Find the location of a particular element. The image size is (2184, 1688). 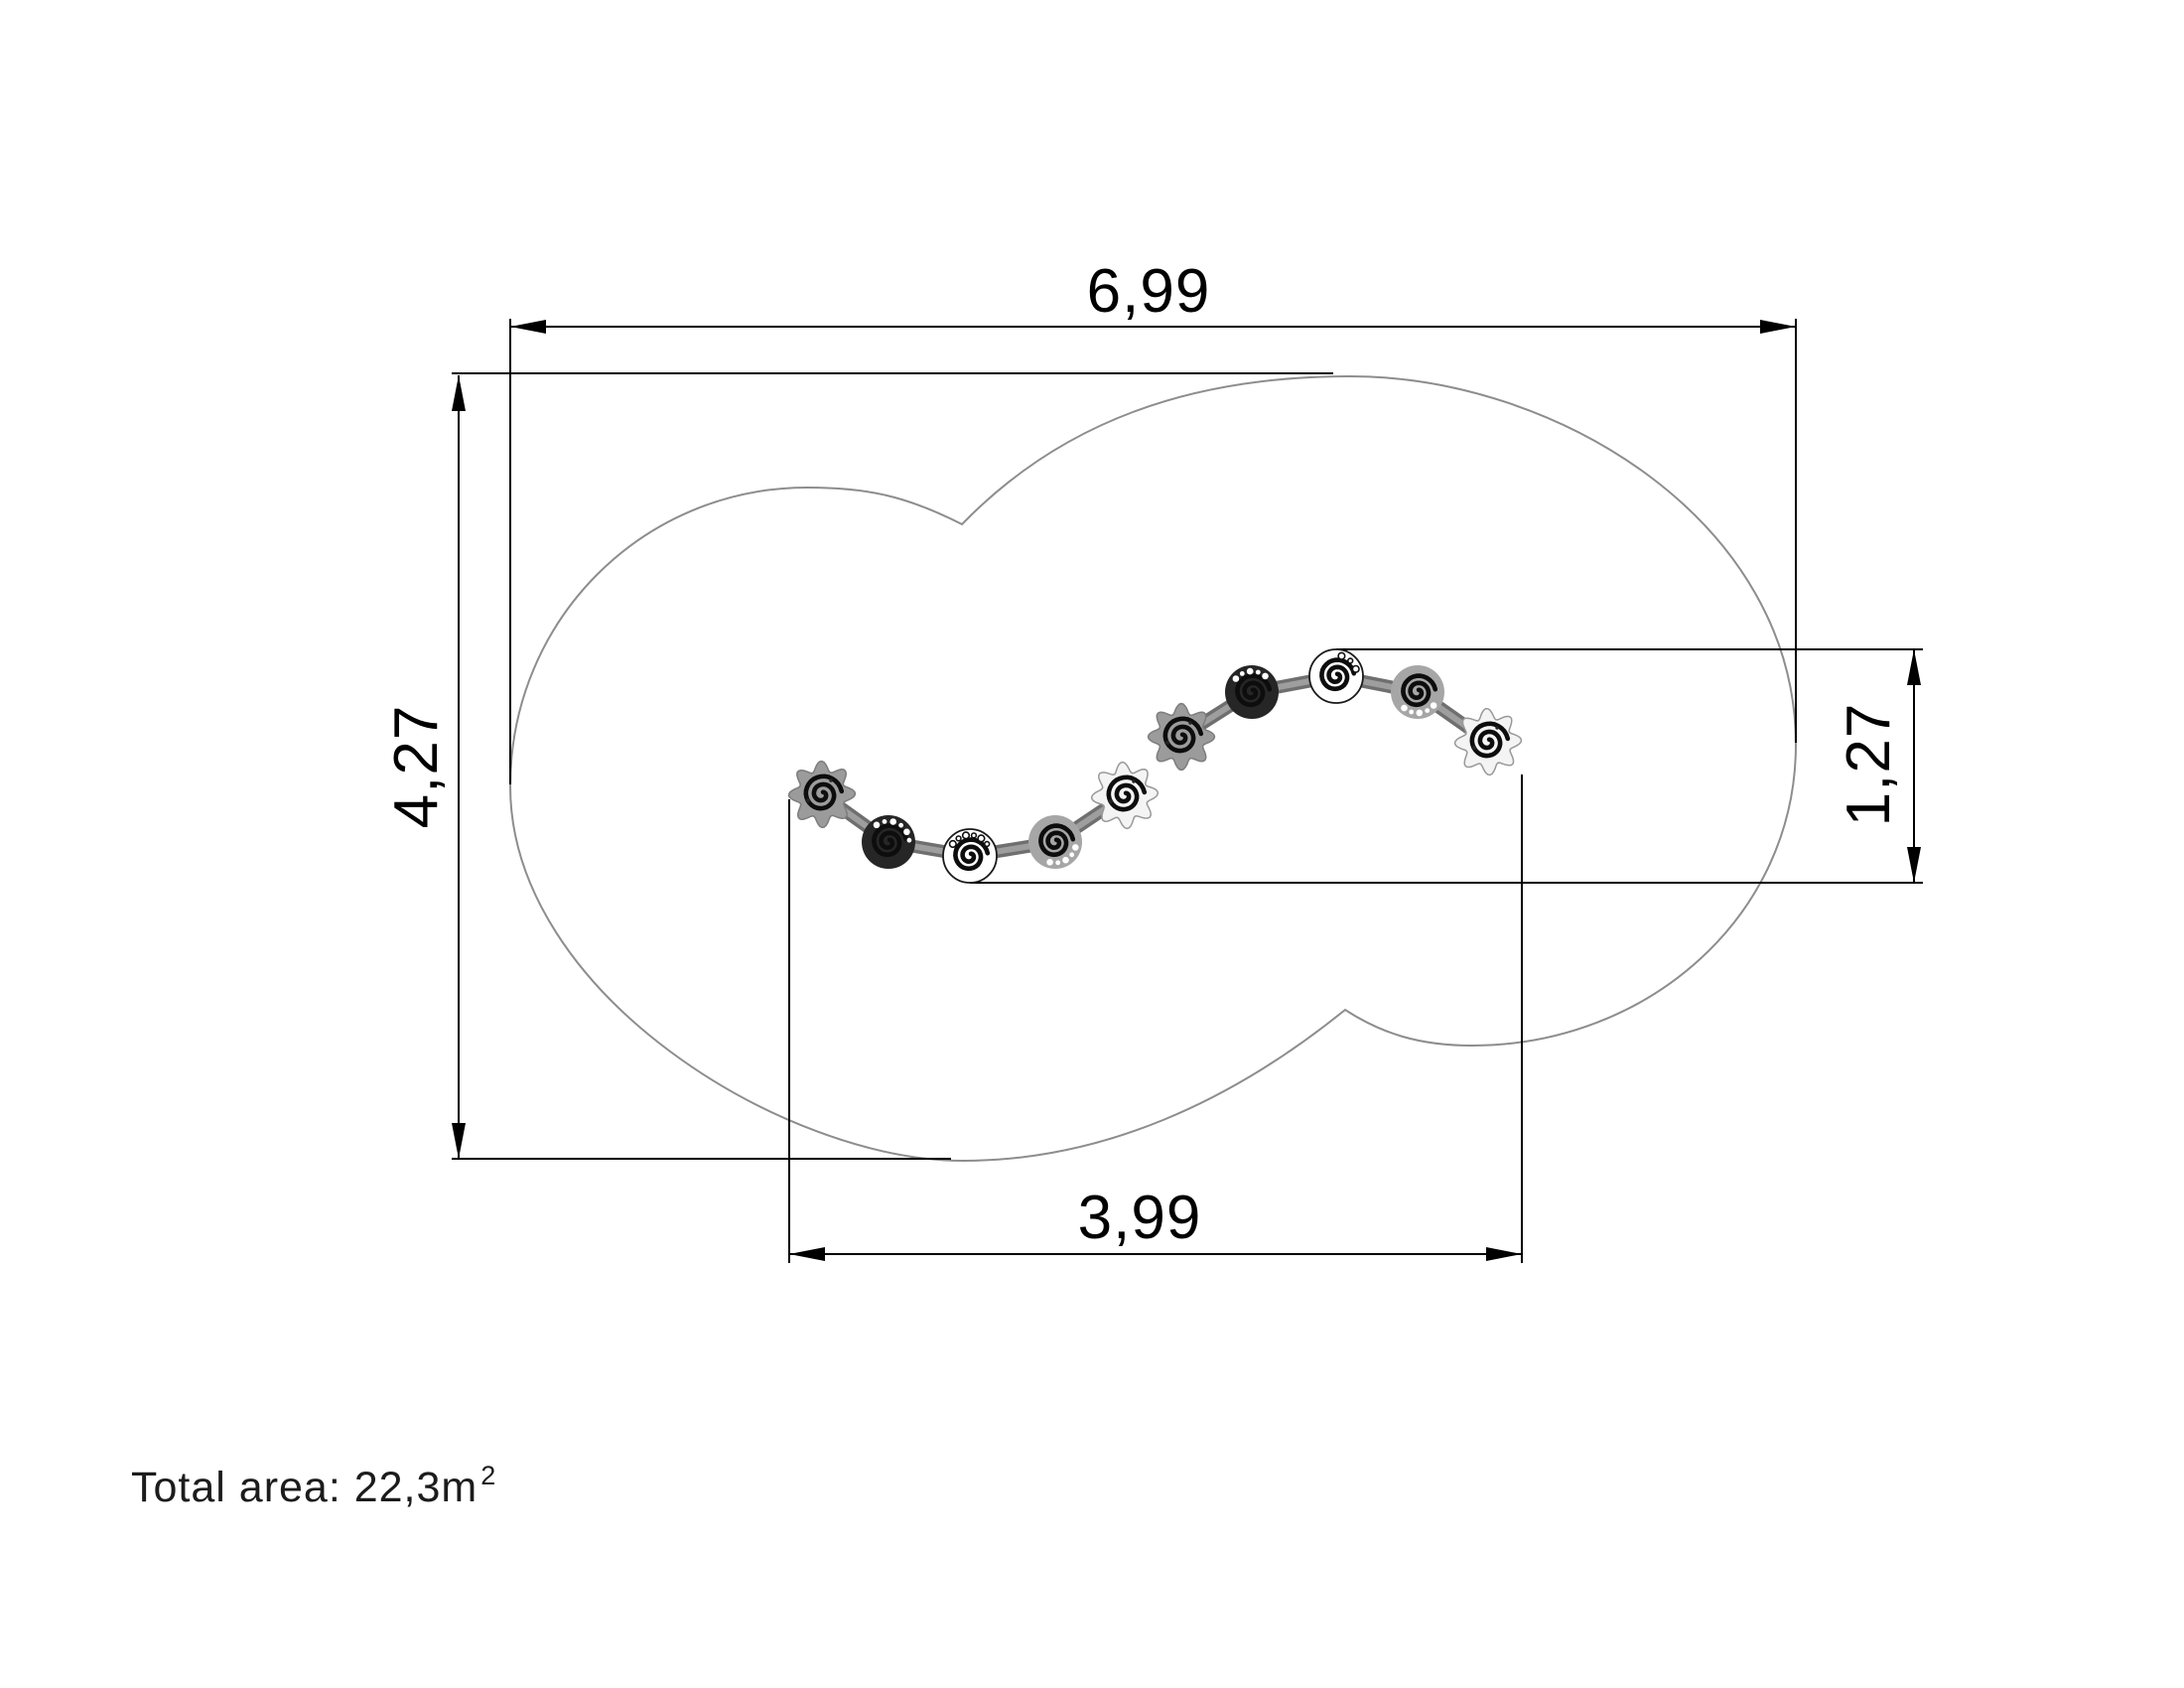

stone-3-circle is located at coordinates (970, 856).